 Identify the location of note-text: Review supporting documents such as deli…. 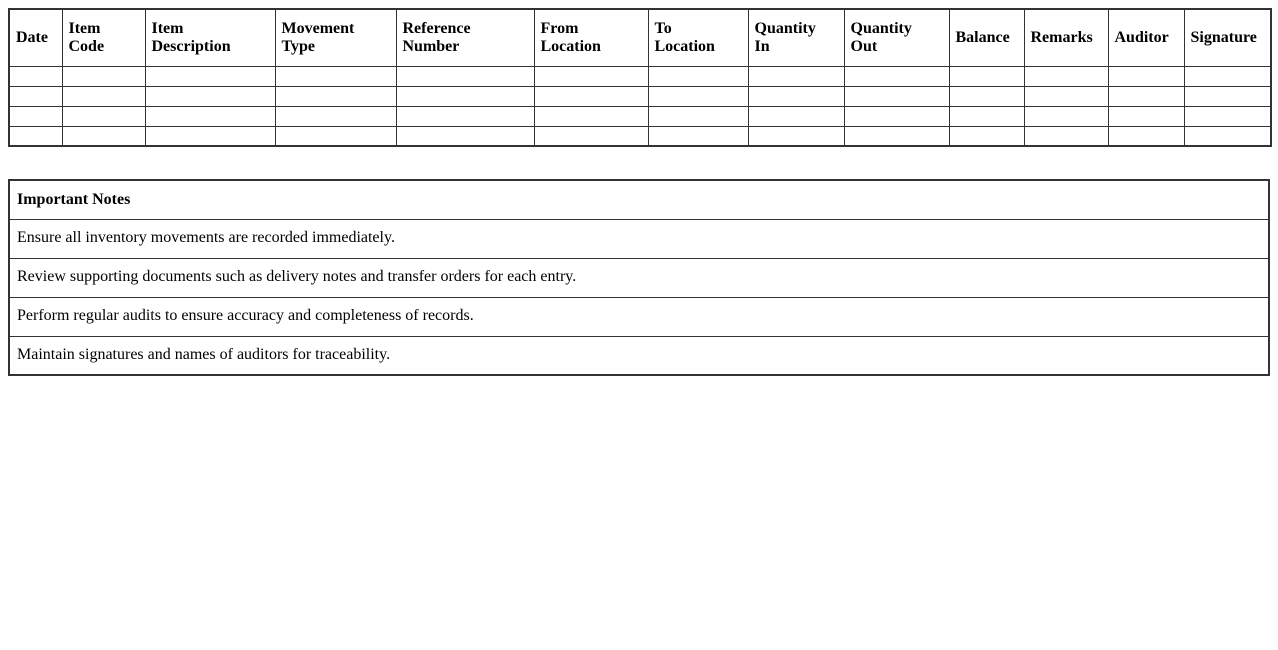
(639, 277).